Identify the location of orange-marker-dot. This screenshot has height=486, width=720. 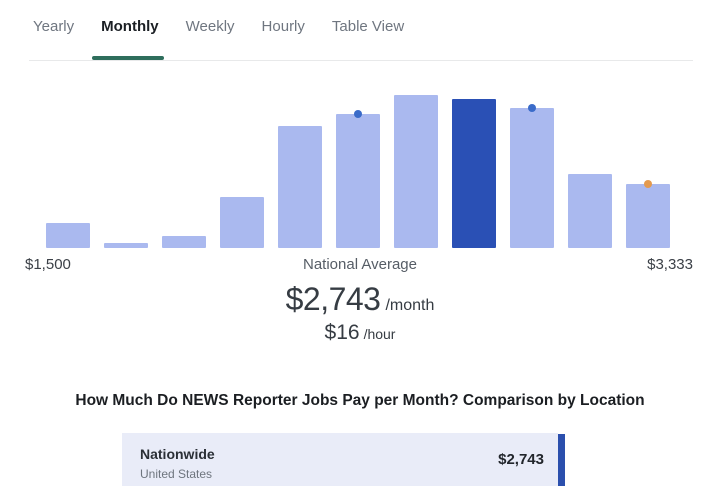
(648, 184).